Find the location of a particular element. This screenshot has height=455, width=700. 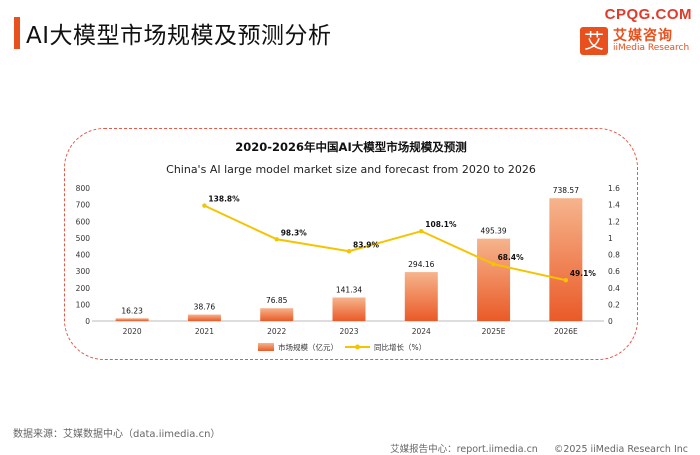

bar-value-label: 141.34 is located at coordinates (349, 290).